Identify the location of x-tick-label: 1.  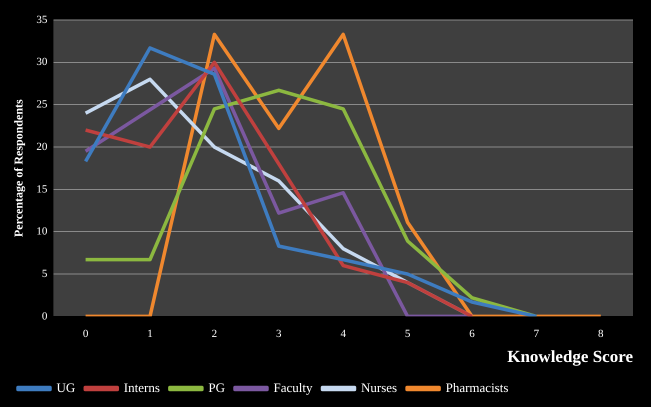
(150, 334).